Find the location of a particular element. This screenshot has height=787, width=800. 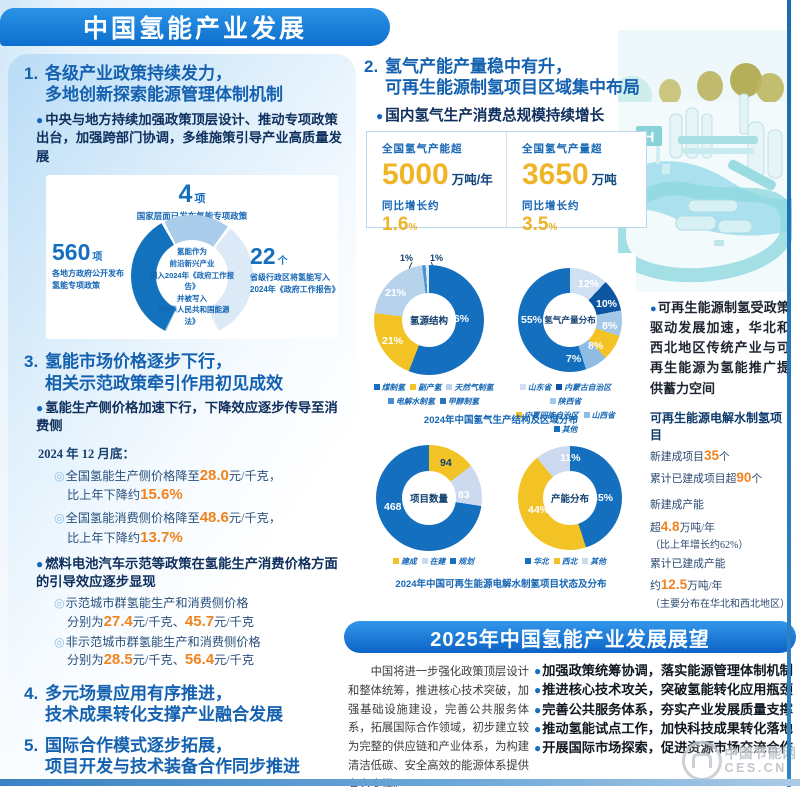

outlook-bullet-4: ●推动氢能试点工作，加快科技成果转化落地 is located at coordinates (665, 729).